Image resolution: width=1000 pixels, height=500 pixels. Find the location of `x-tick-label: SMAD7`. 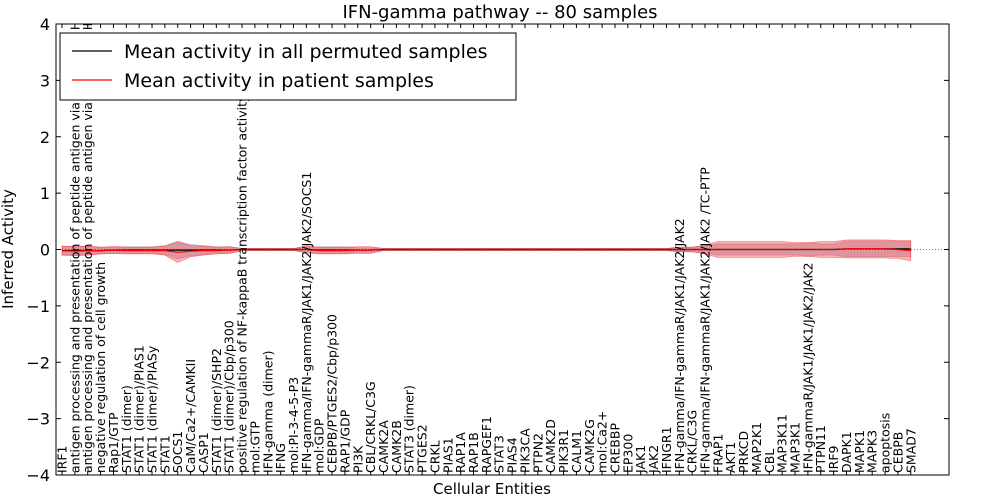

x-tick-label: SMAD7 is located at coordinates (910, 450).